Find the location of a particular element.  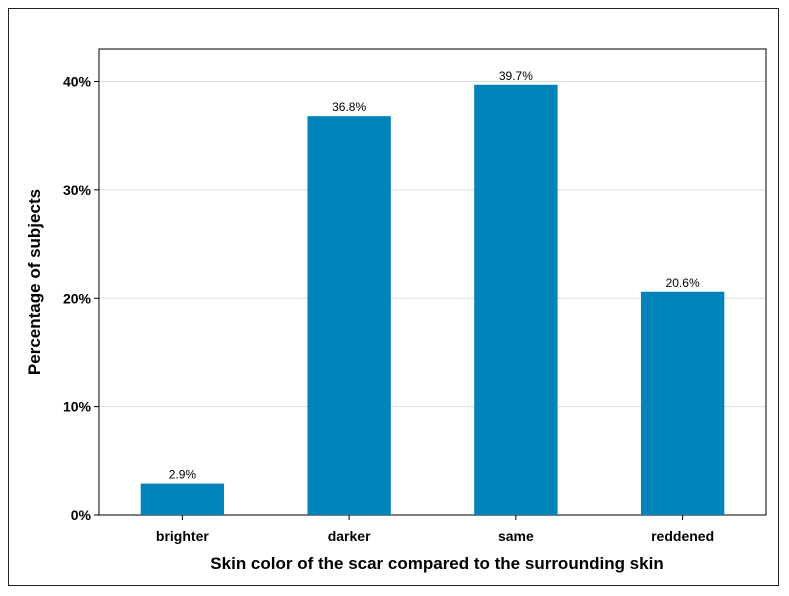

y-tick-label: 10% is located at coordinates (77, 407).